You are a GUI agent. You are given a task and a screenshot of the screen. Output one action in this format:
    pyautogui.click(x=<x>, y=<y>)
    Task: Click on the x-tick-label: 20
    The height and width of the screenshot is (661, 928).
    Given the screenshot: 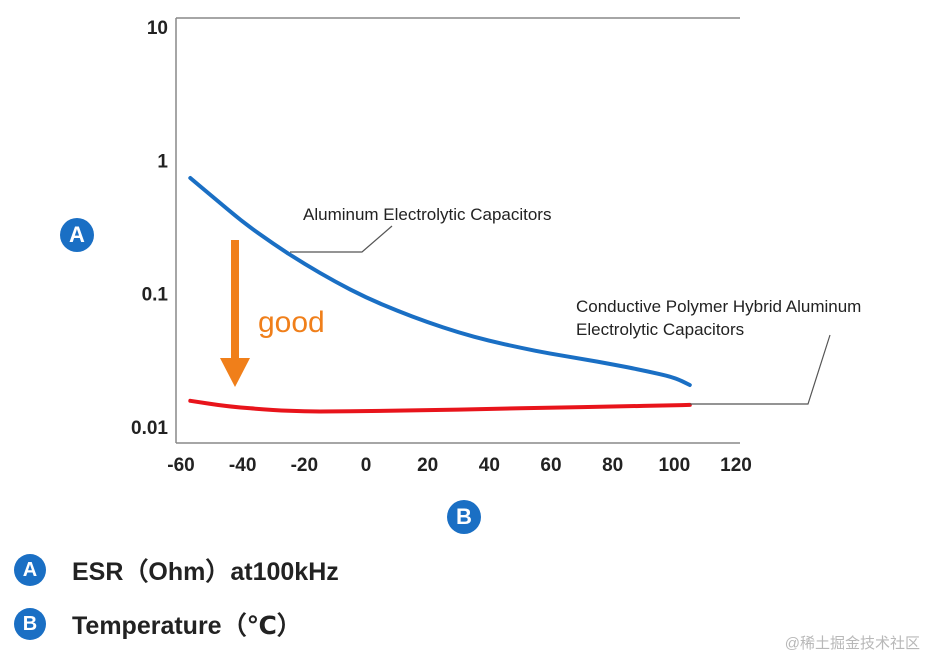 What is the action you would take?
    pyautogui.click(x=427, y=465)
    